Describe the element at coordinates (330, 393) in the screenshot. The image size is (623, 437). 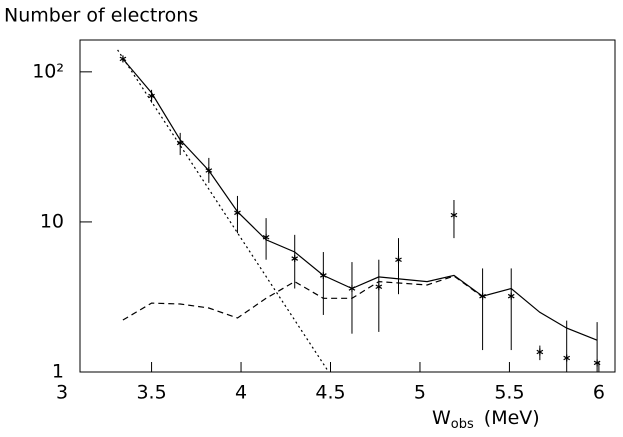
I see `x-tick-label: 4.5` at that location.